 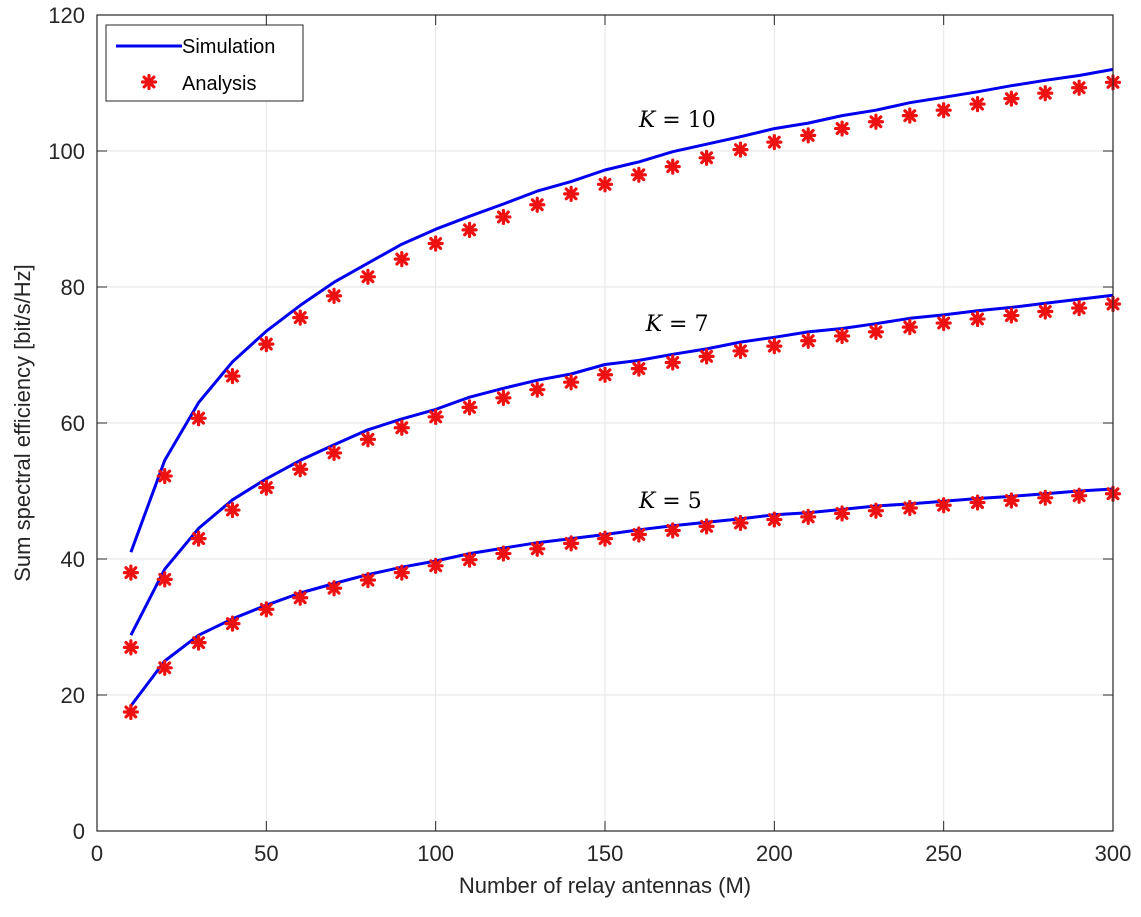 I want to click on x-tick-label: 300, so click(x=1113, y=853).